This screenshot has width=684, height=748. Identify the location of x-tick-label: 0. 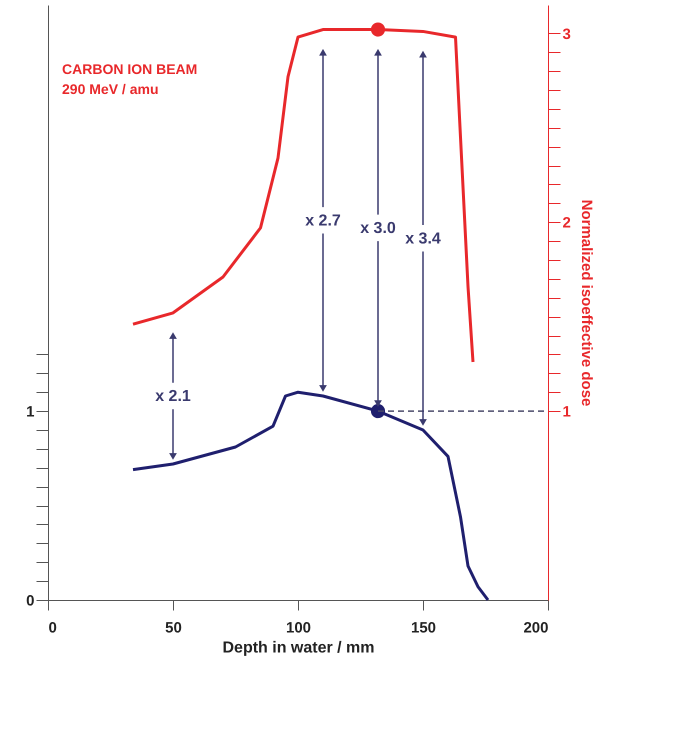
(52, 628).